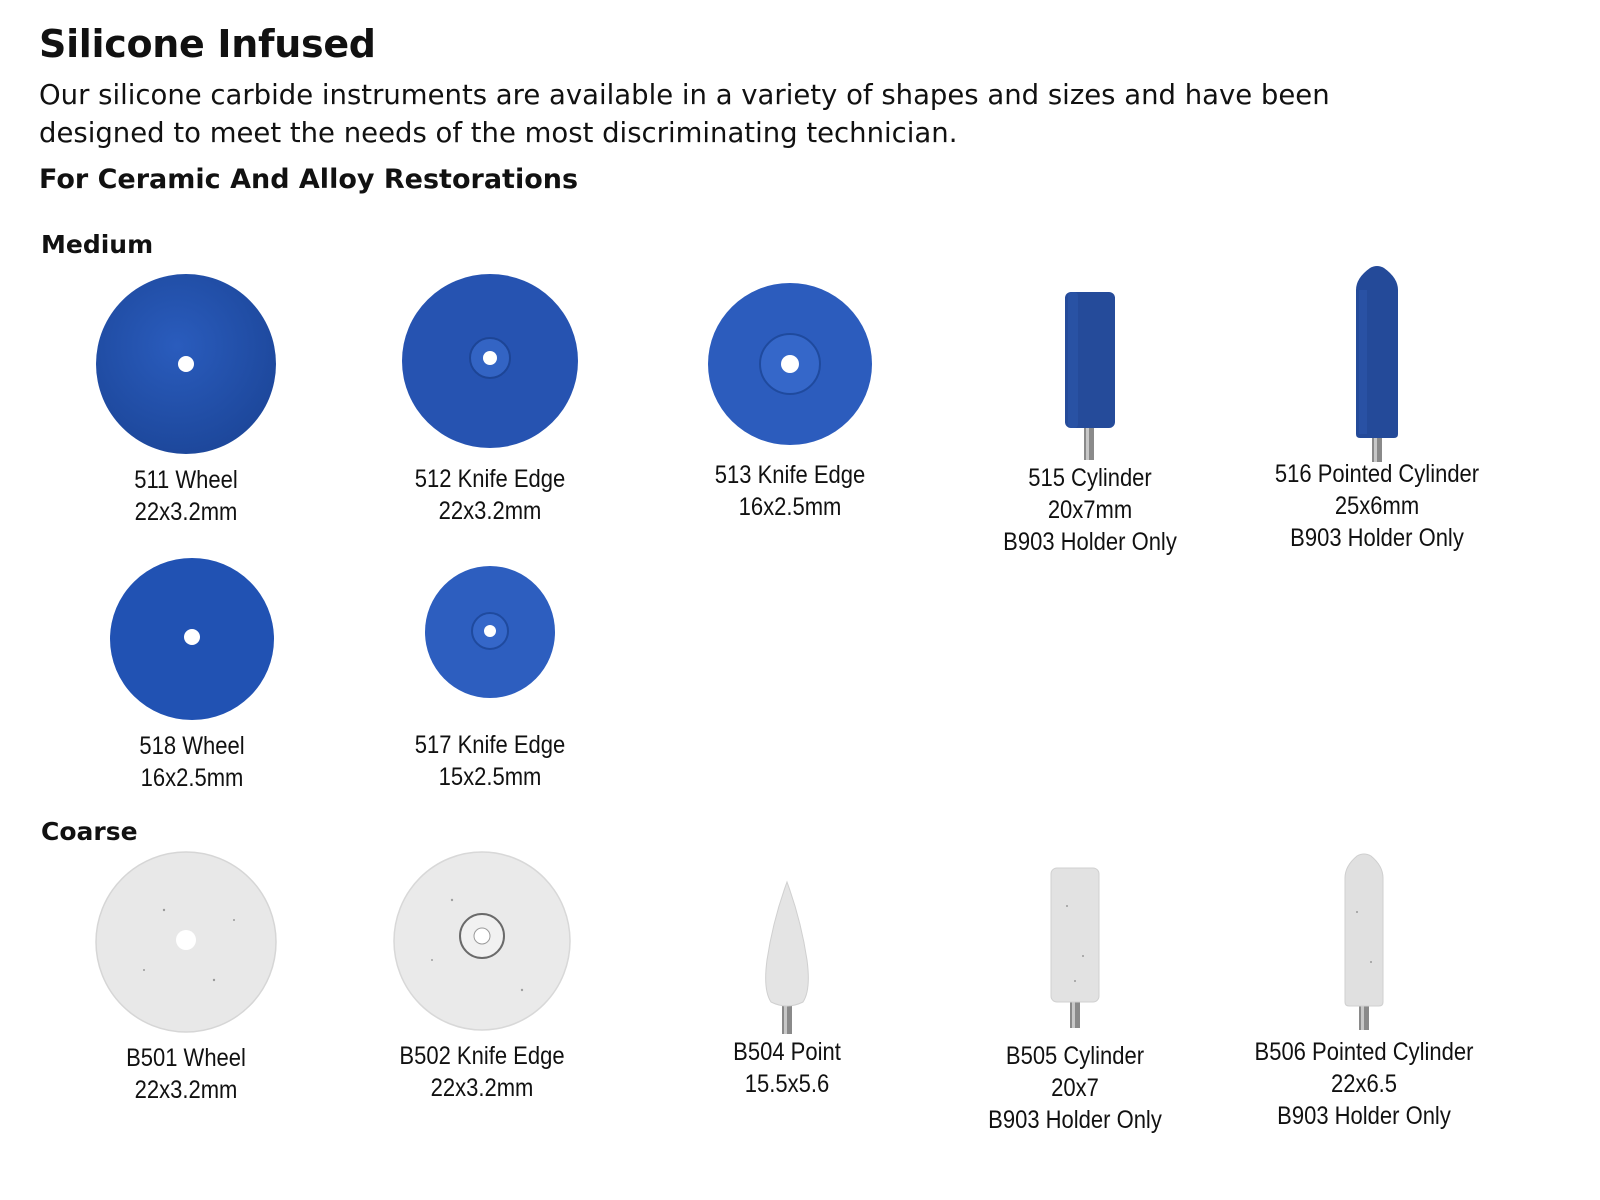 The height and width of the screenshot is (1200, 1600). I want to click on product-515-cylinder: 515 Cylinder 20x7mm B903 Holder Only, so click(1090, 424).